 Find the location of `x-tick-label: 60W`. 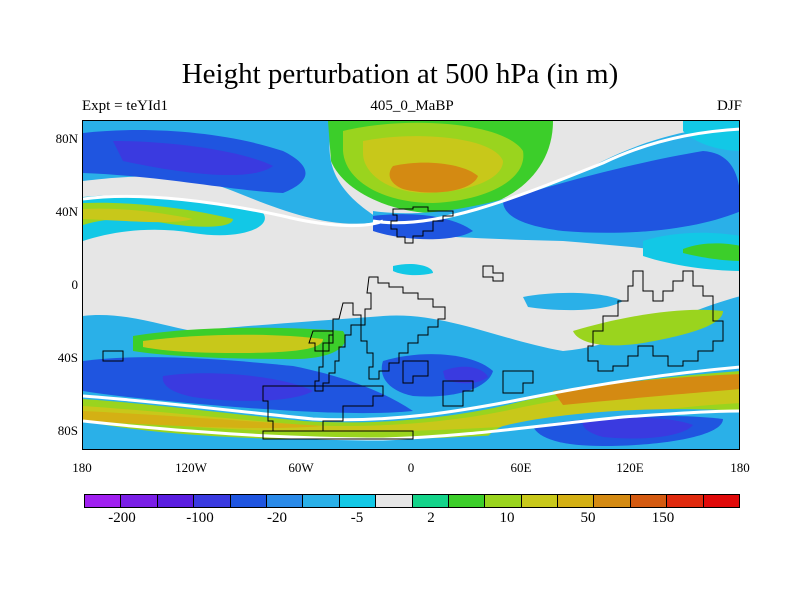

x-tick-label: 60W is located at coordinates (301, 467).